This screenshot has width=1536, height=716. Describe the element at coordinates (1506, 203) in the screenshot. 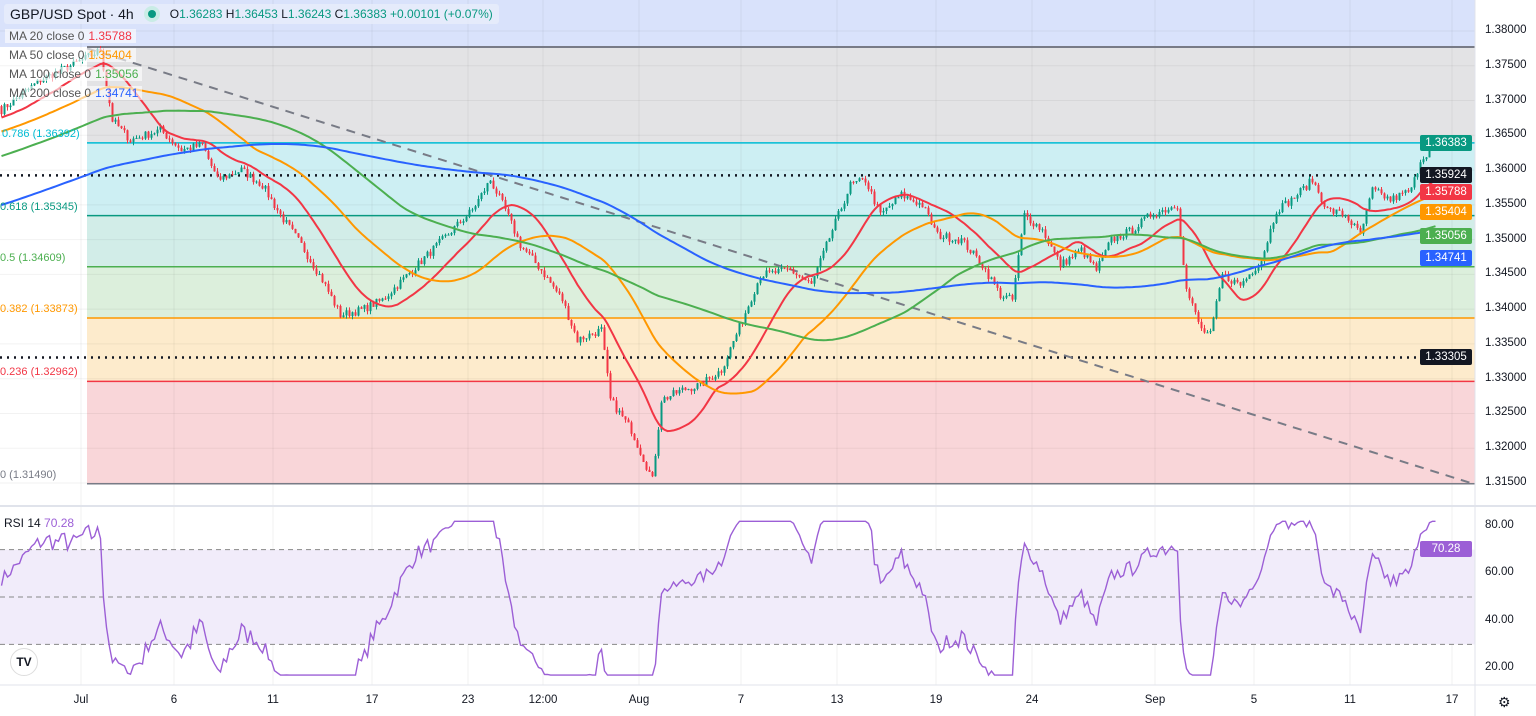

I see `price-axis-tick: 1.35500` at that location.